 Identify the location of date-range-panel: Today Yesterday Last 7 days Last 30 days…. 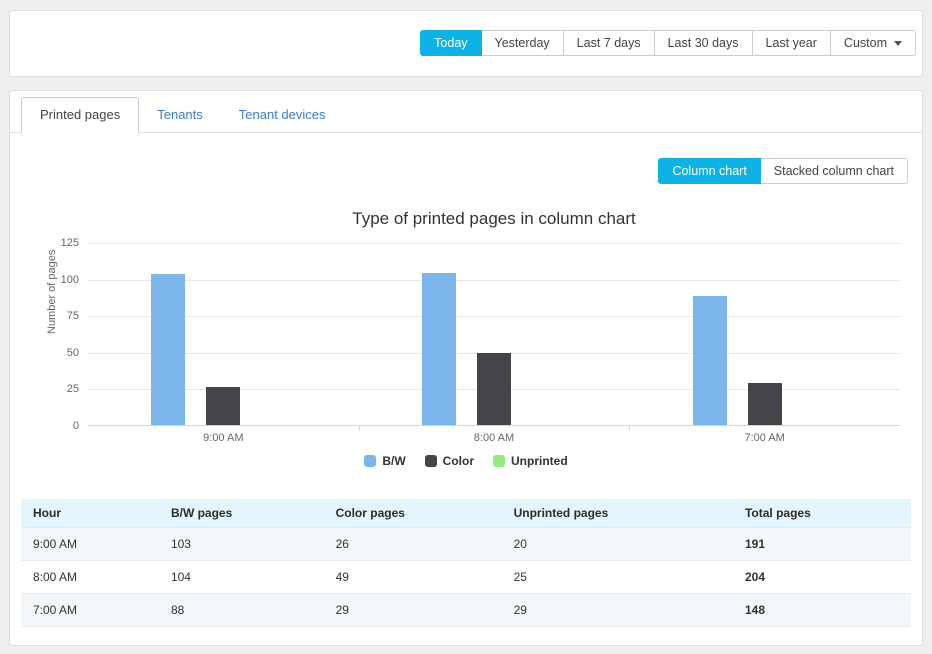
(466, 43).